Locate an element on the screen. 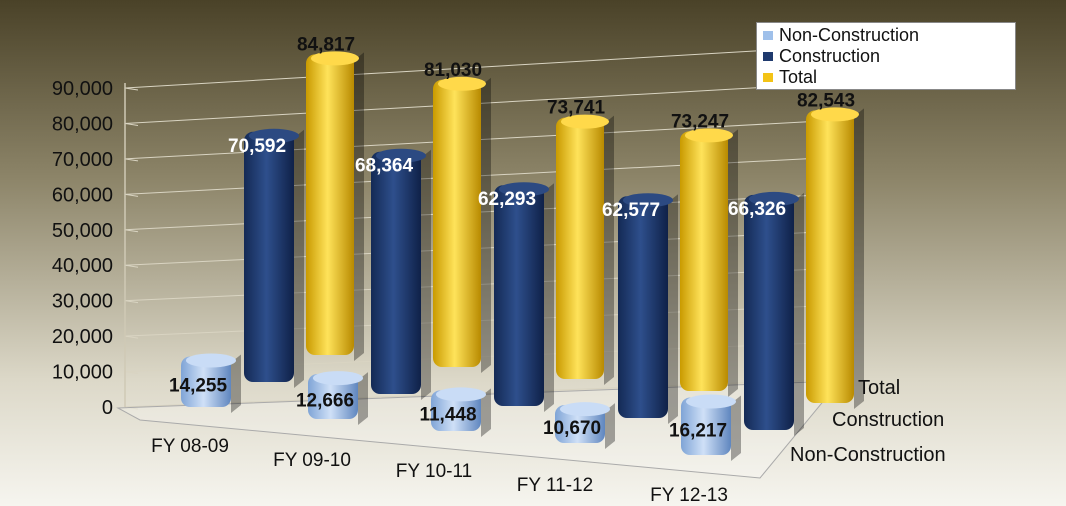 The image size is (1066, 506). depth-tick-label: Non-Construction is located at coordinates (868, 455).